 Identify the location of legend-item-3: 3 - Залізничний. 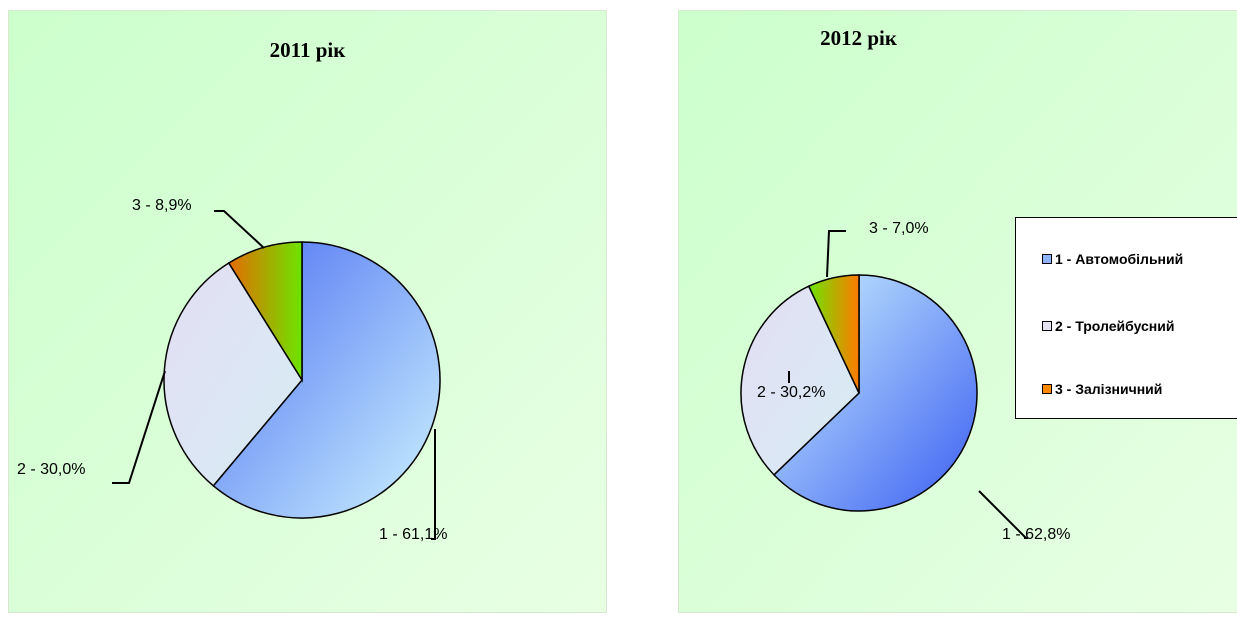
(1102, 389).